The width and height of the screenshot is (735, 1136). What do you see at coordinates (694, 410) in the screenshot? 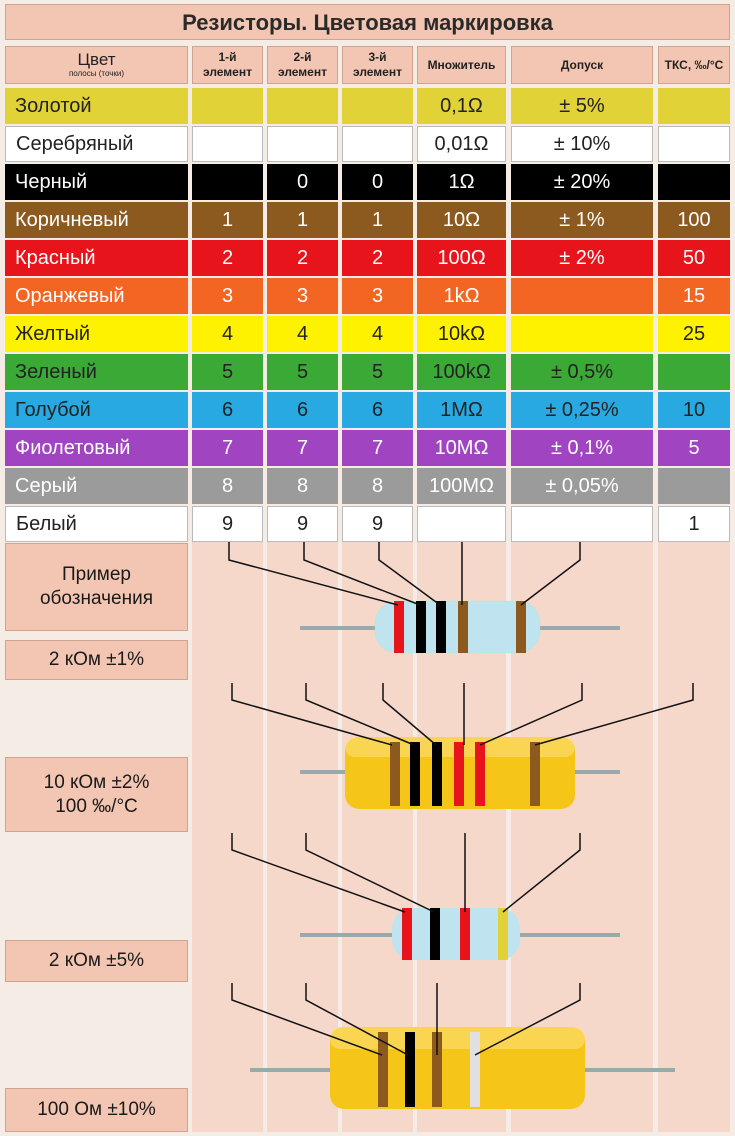
I see `row-9-tks: 10` at bounding box center [694, 410].